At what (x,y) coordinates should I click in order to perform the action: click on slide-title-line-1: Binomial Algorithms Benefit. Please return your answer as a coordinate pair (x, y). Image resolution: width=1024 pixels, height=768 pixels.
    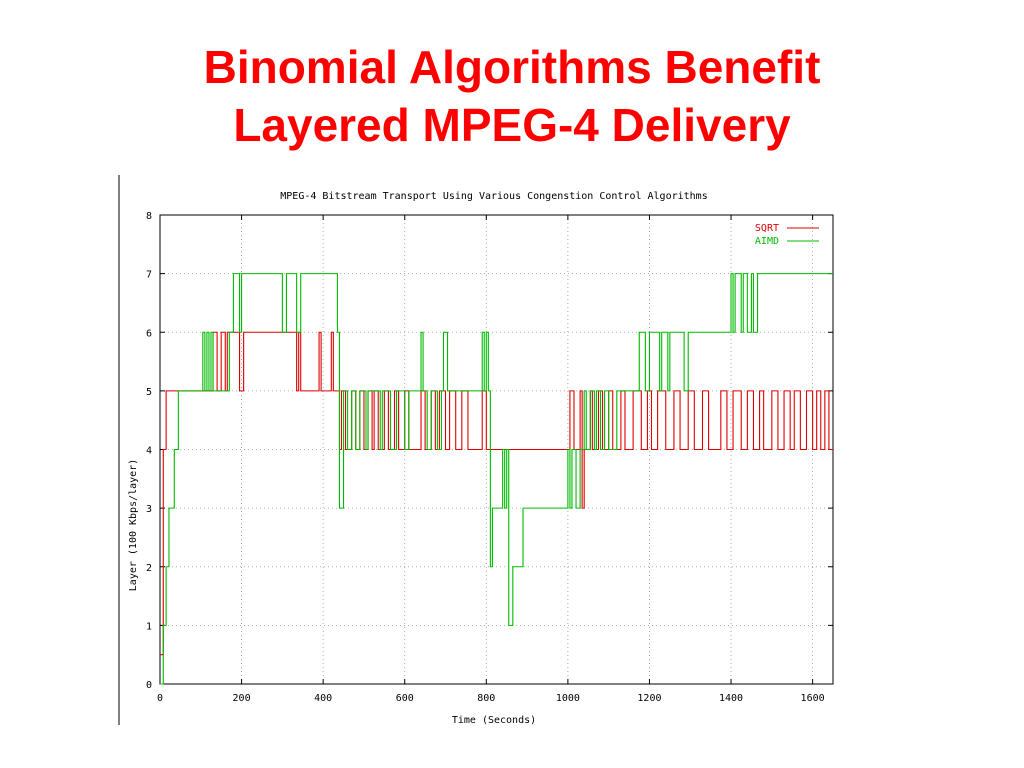
    Looking at the image, I should click on (512, 67).